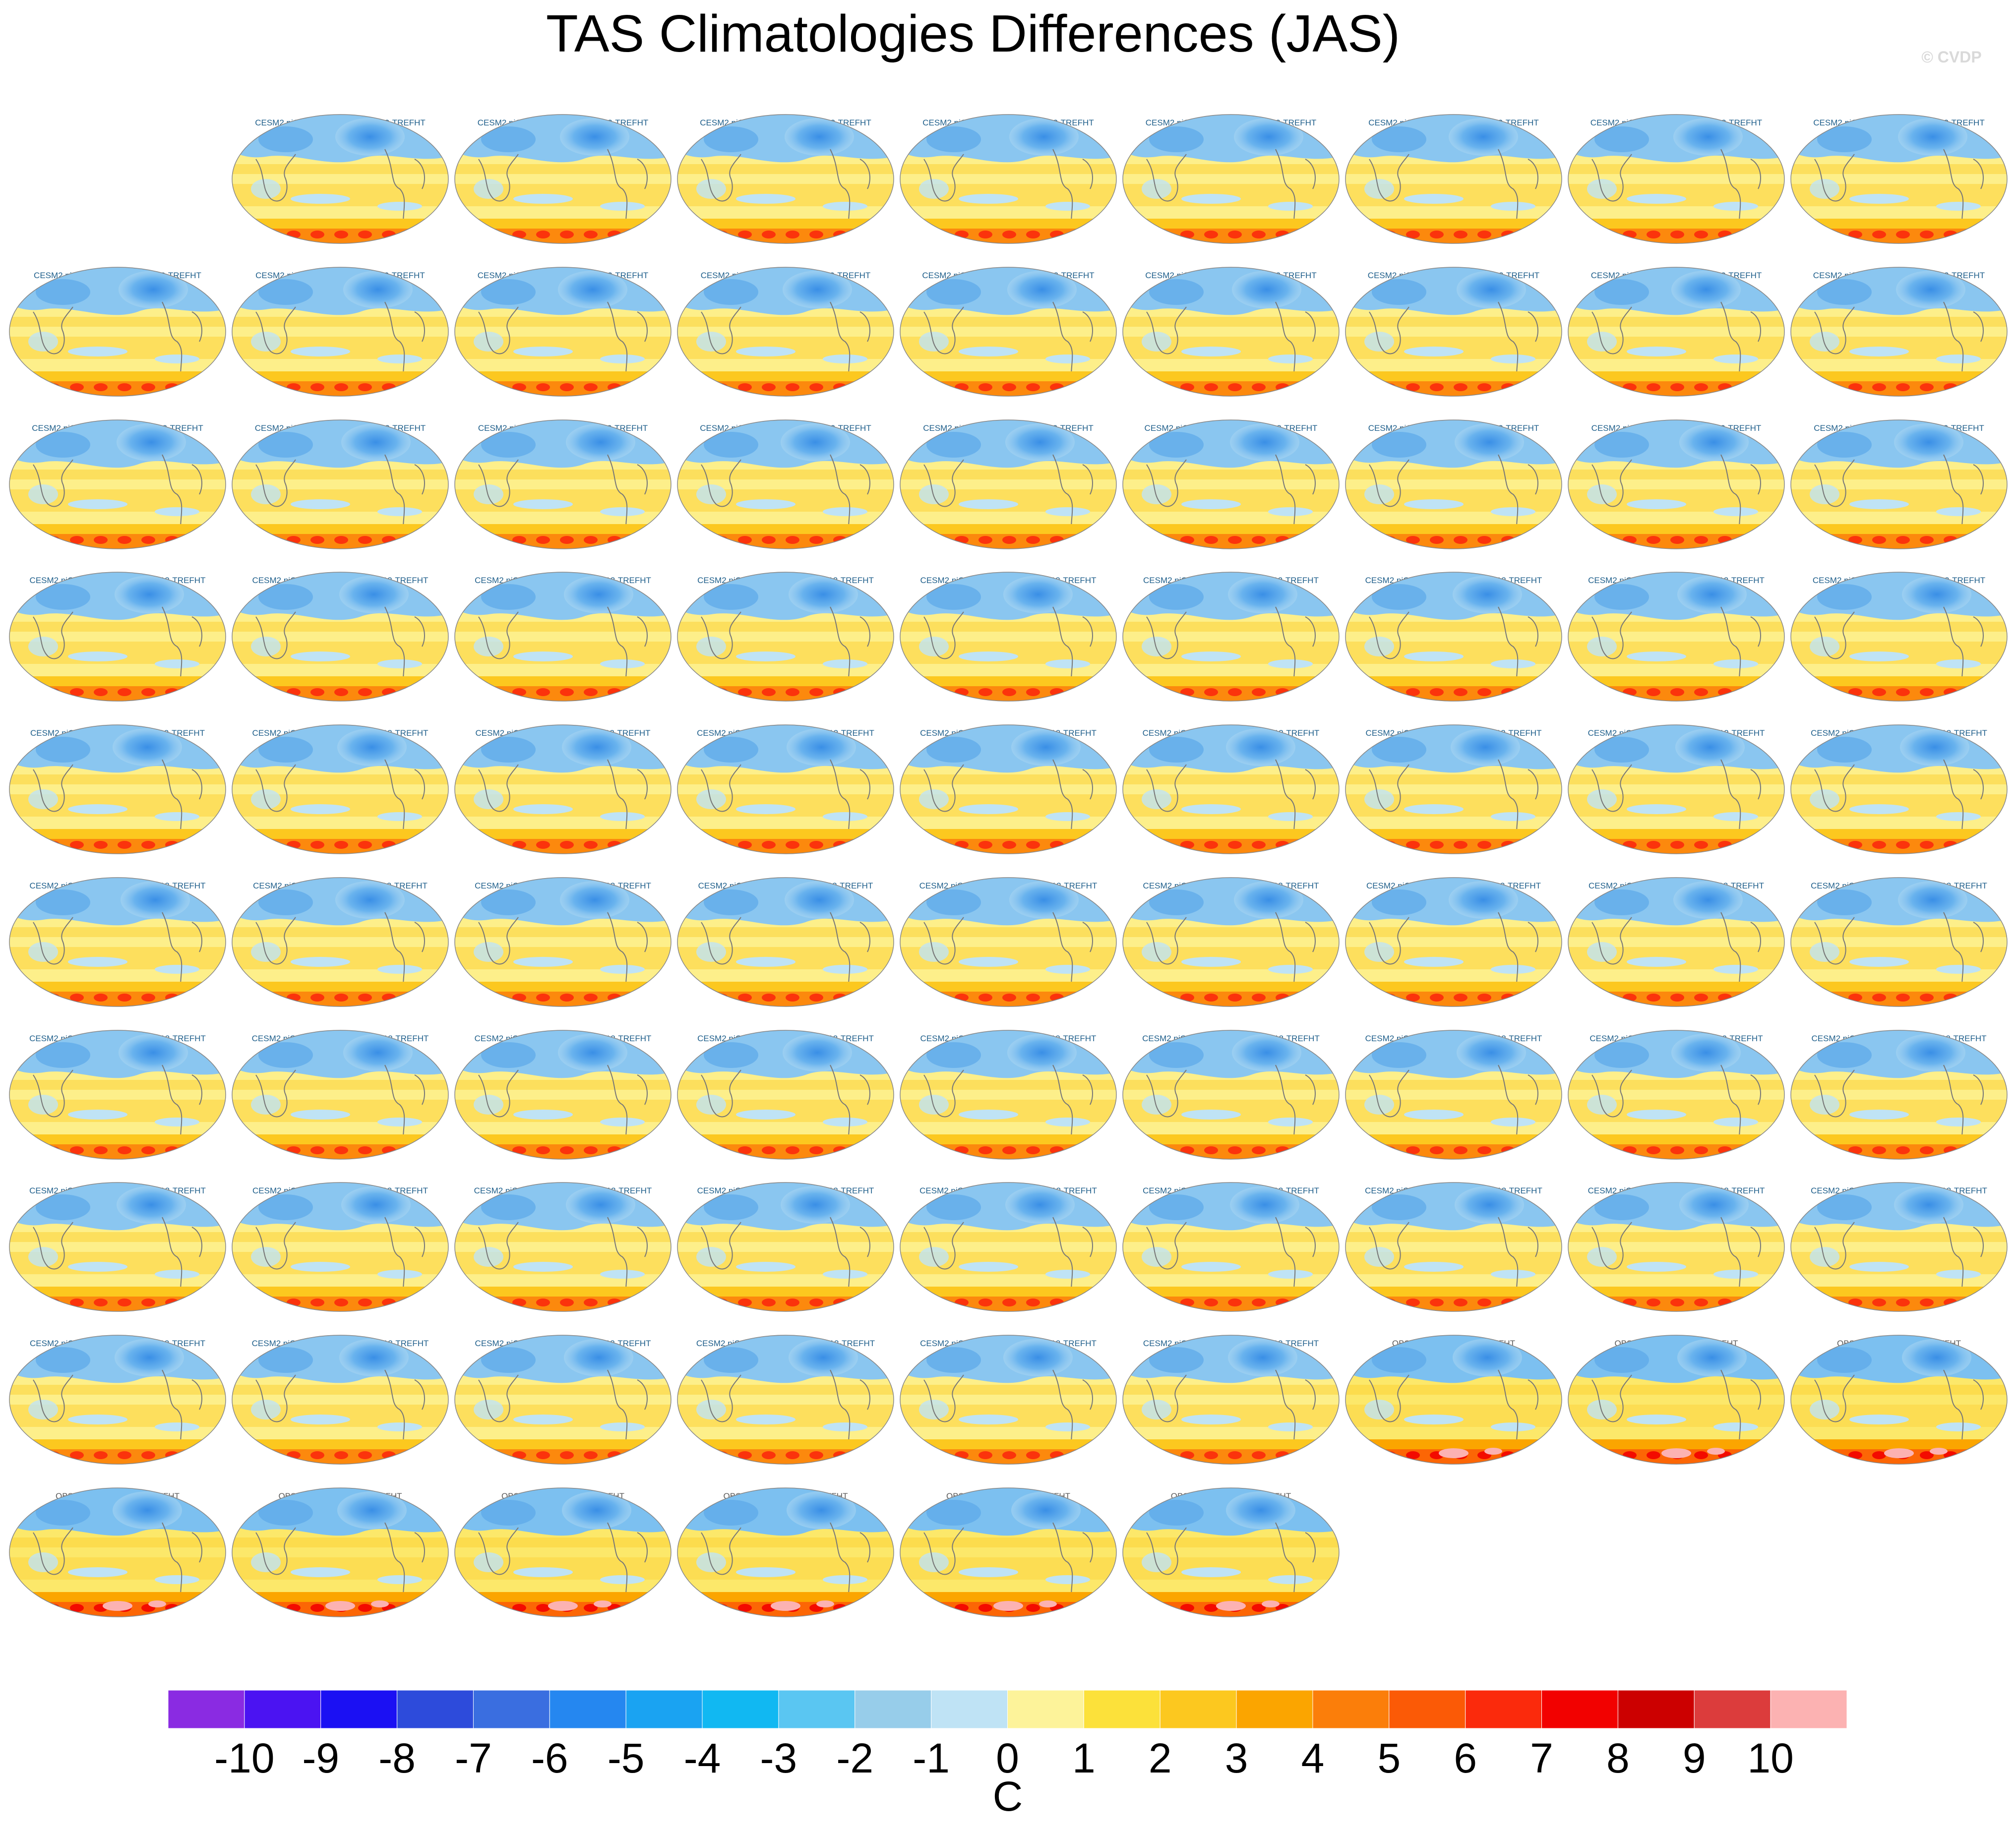  I want to click on map-panel: CESM2 piControl BO-CESM3dev-112-TREFHT, so click(1008, 1247).